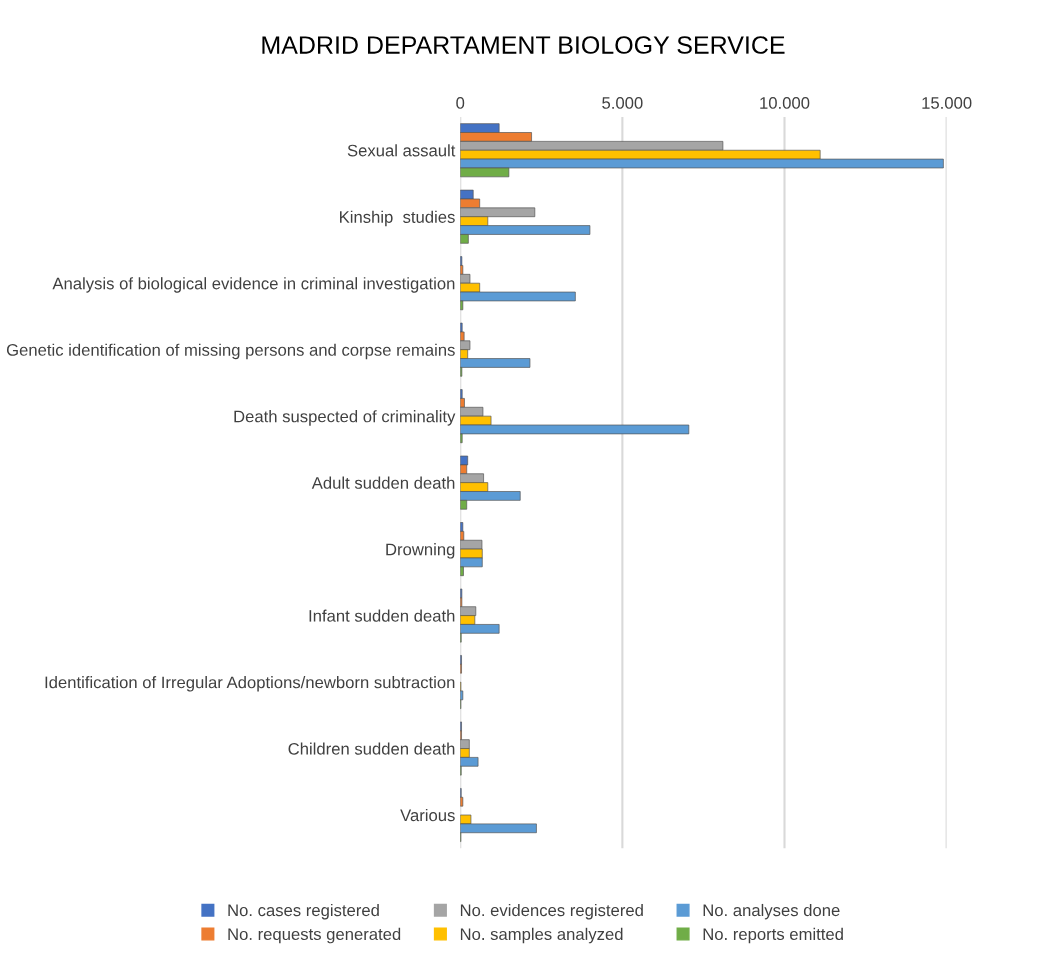  I want to click on y-tick-label: Kinship studies, so click(397, 218).